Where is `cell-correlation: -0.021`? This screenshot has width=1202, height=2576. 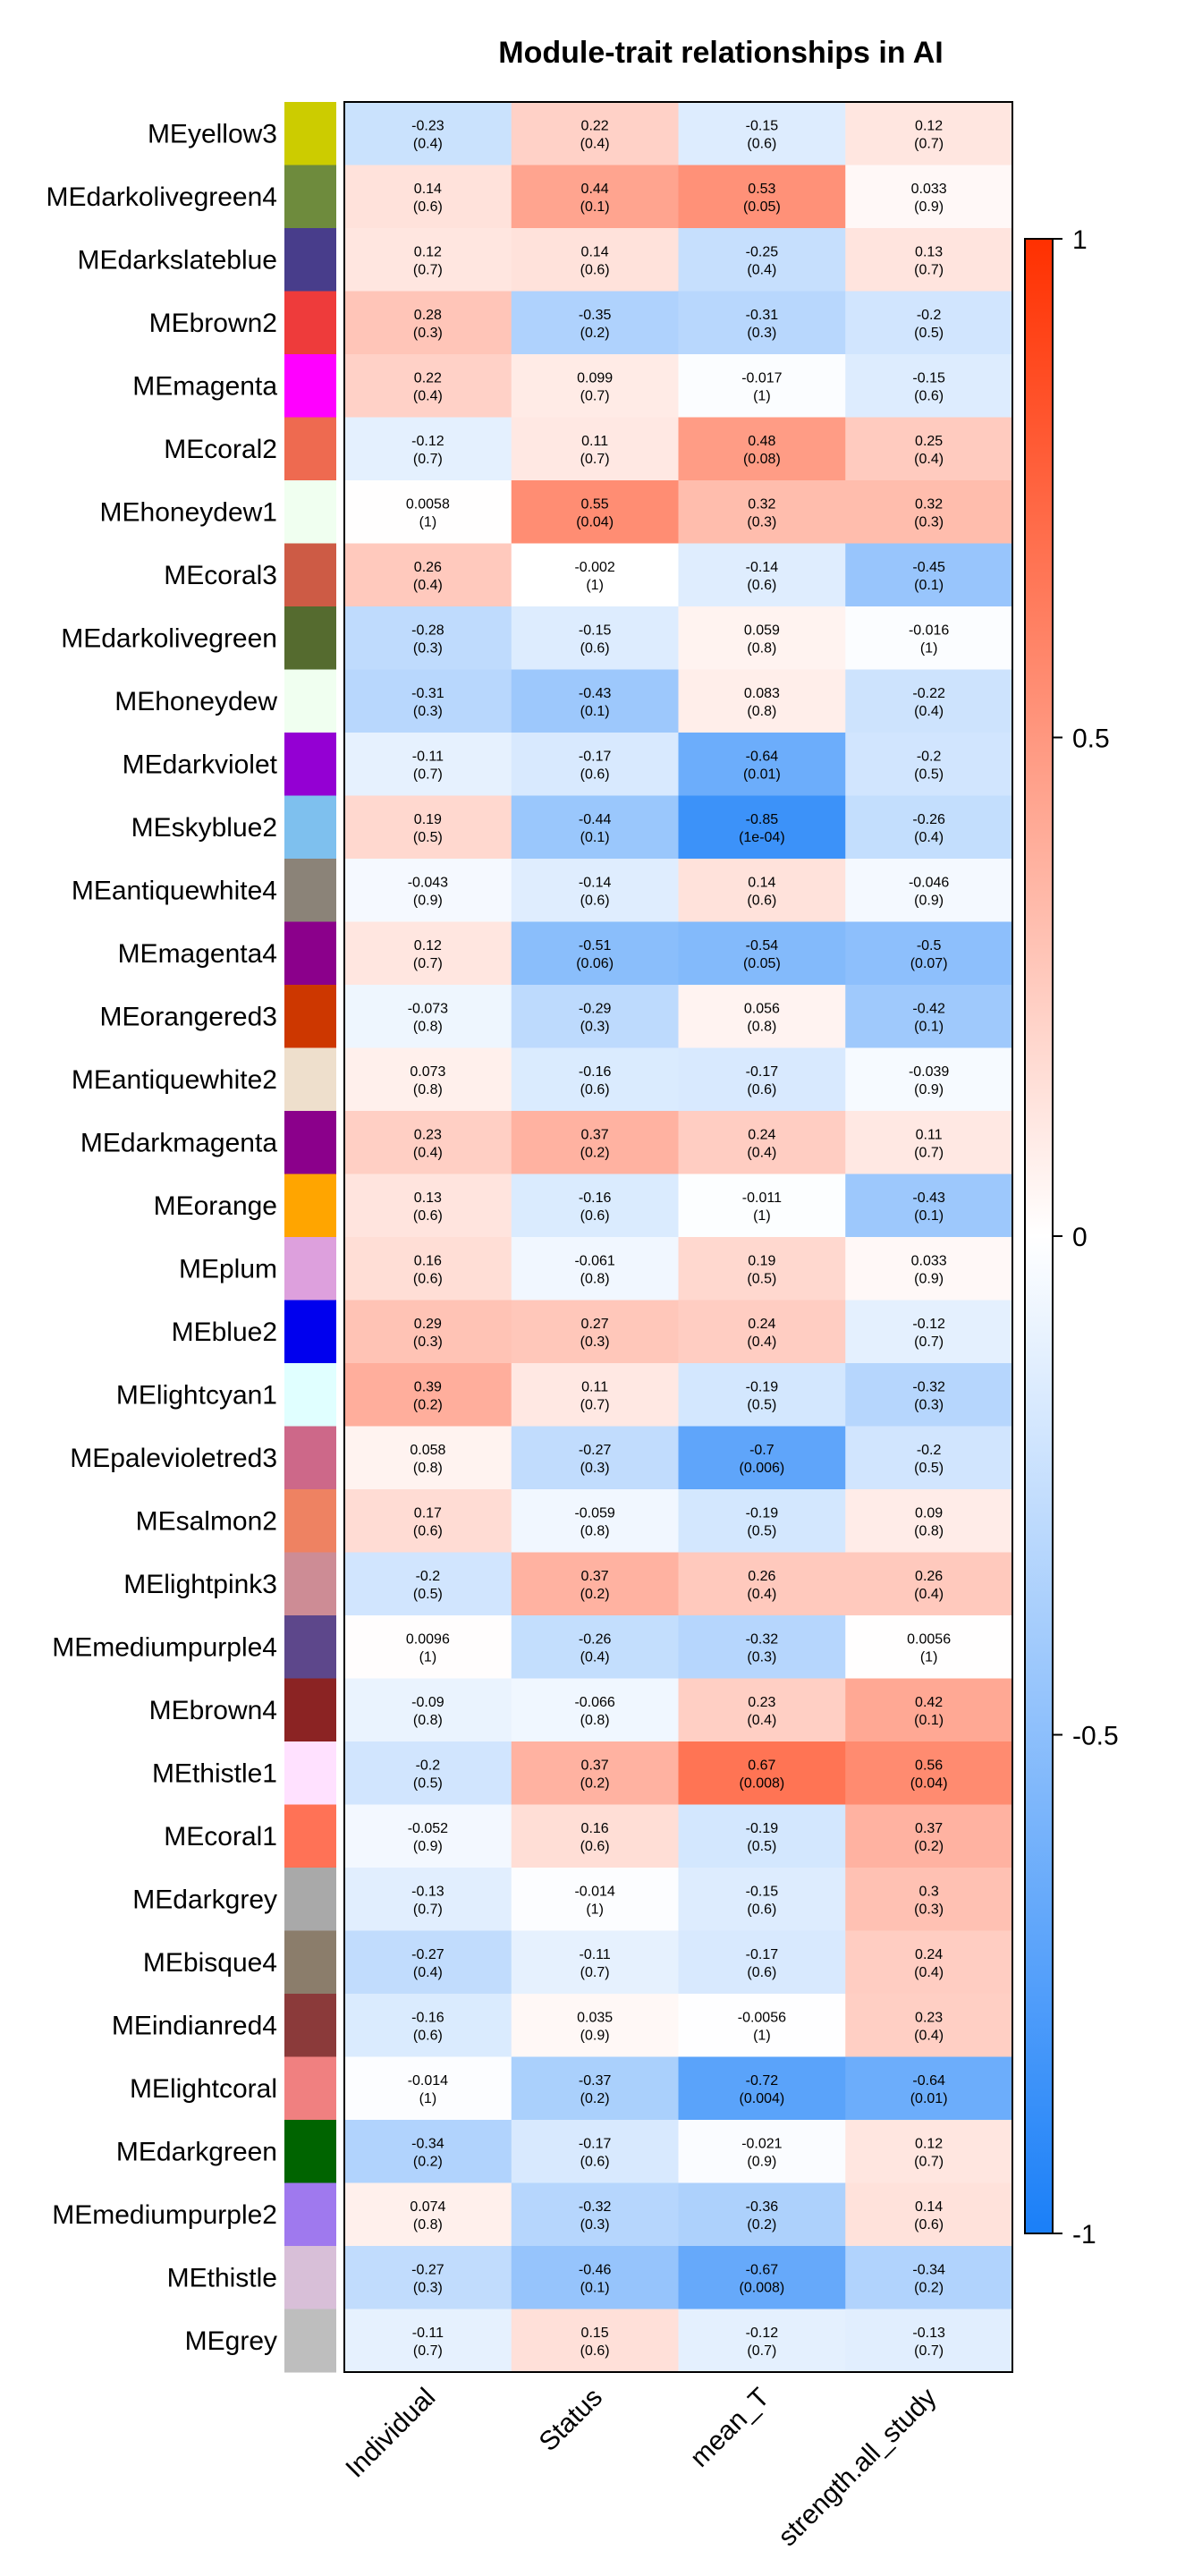
cell-correlation: -0.021 is located at coordinates (761, 2143).